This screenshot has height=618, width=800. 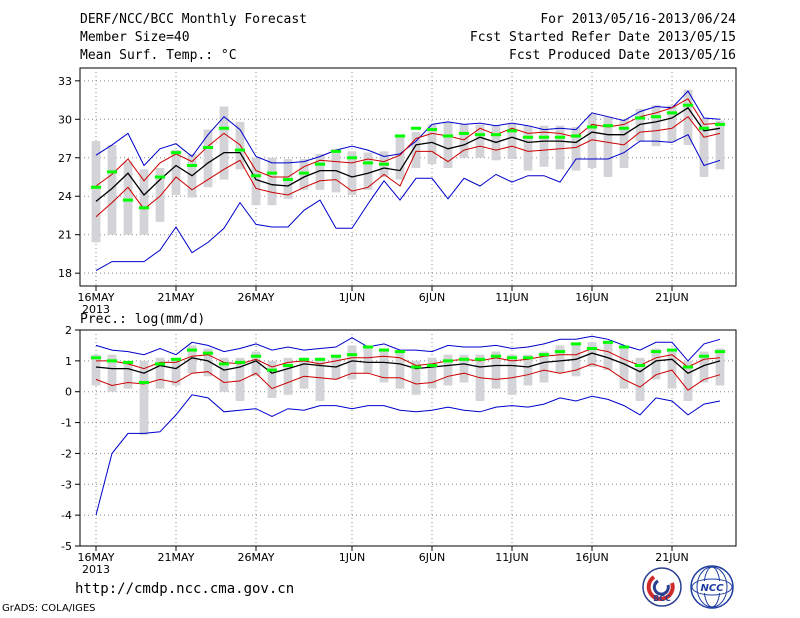 What do you see at coordinates (66, 515) in the screenshot?
I see `y-tick-label: -4` at bounding box center [66, 515].